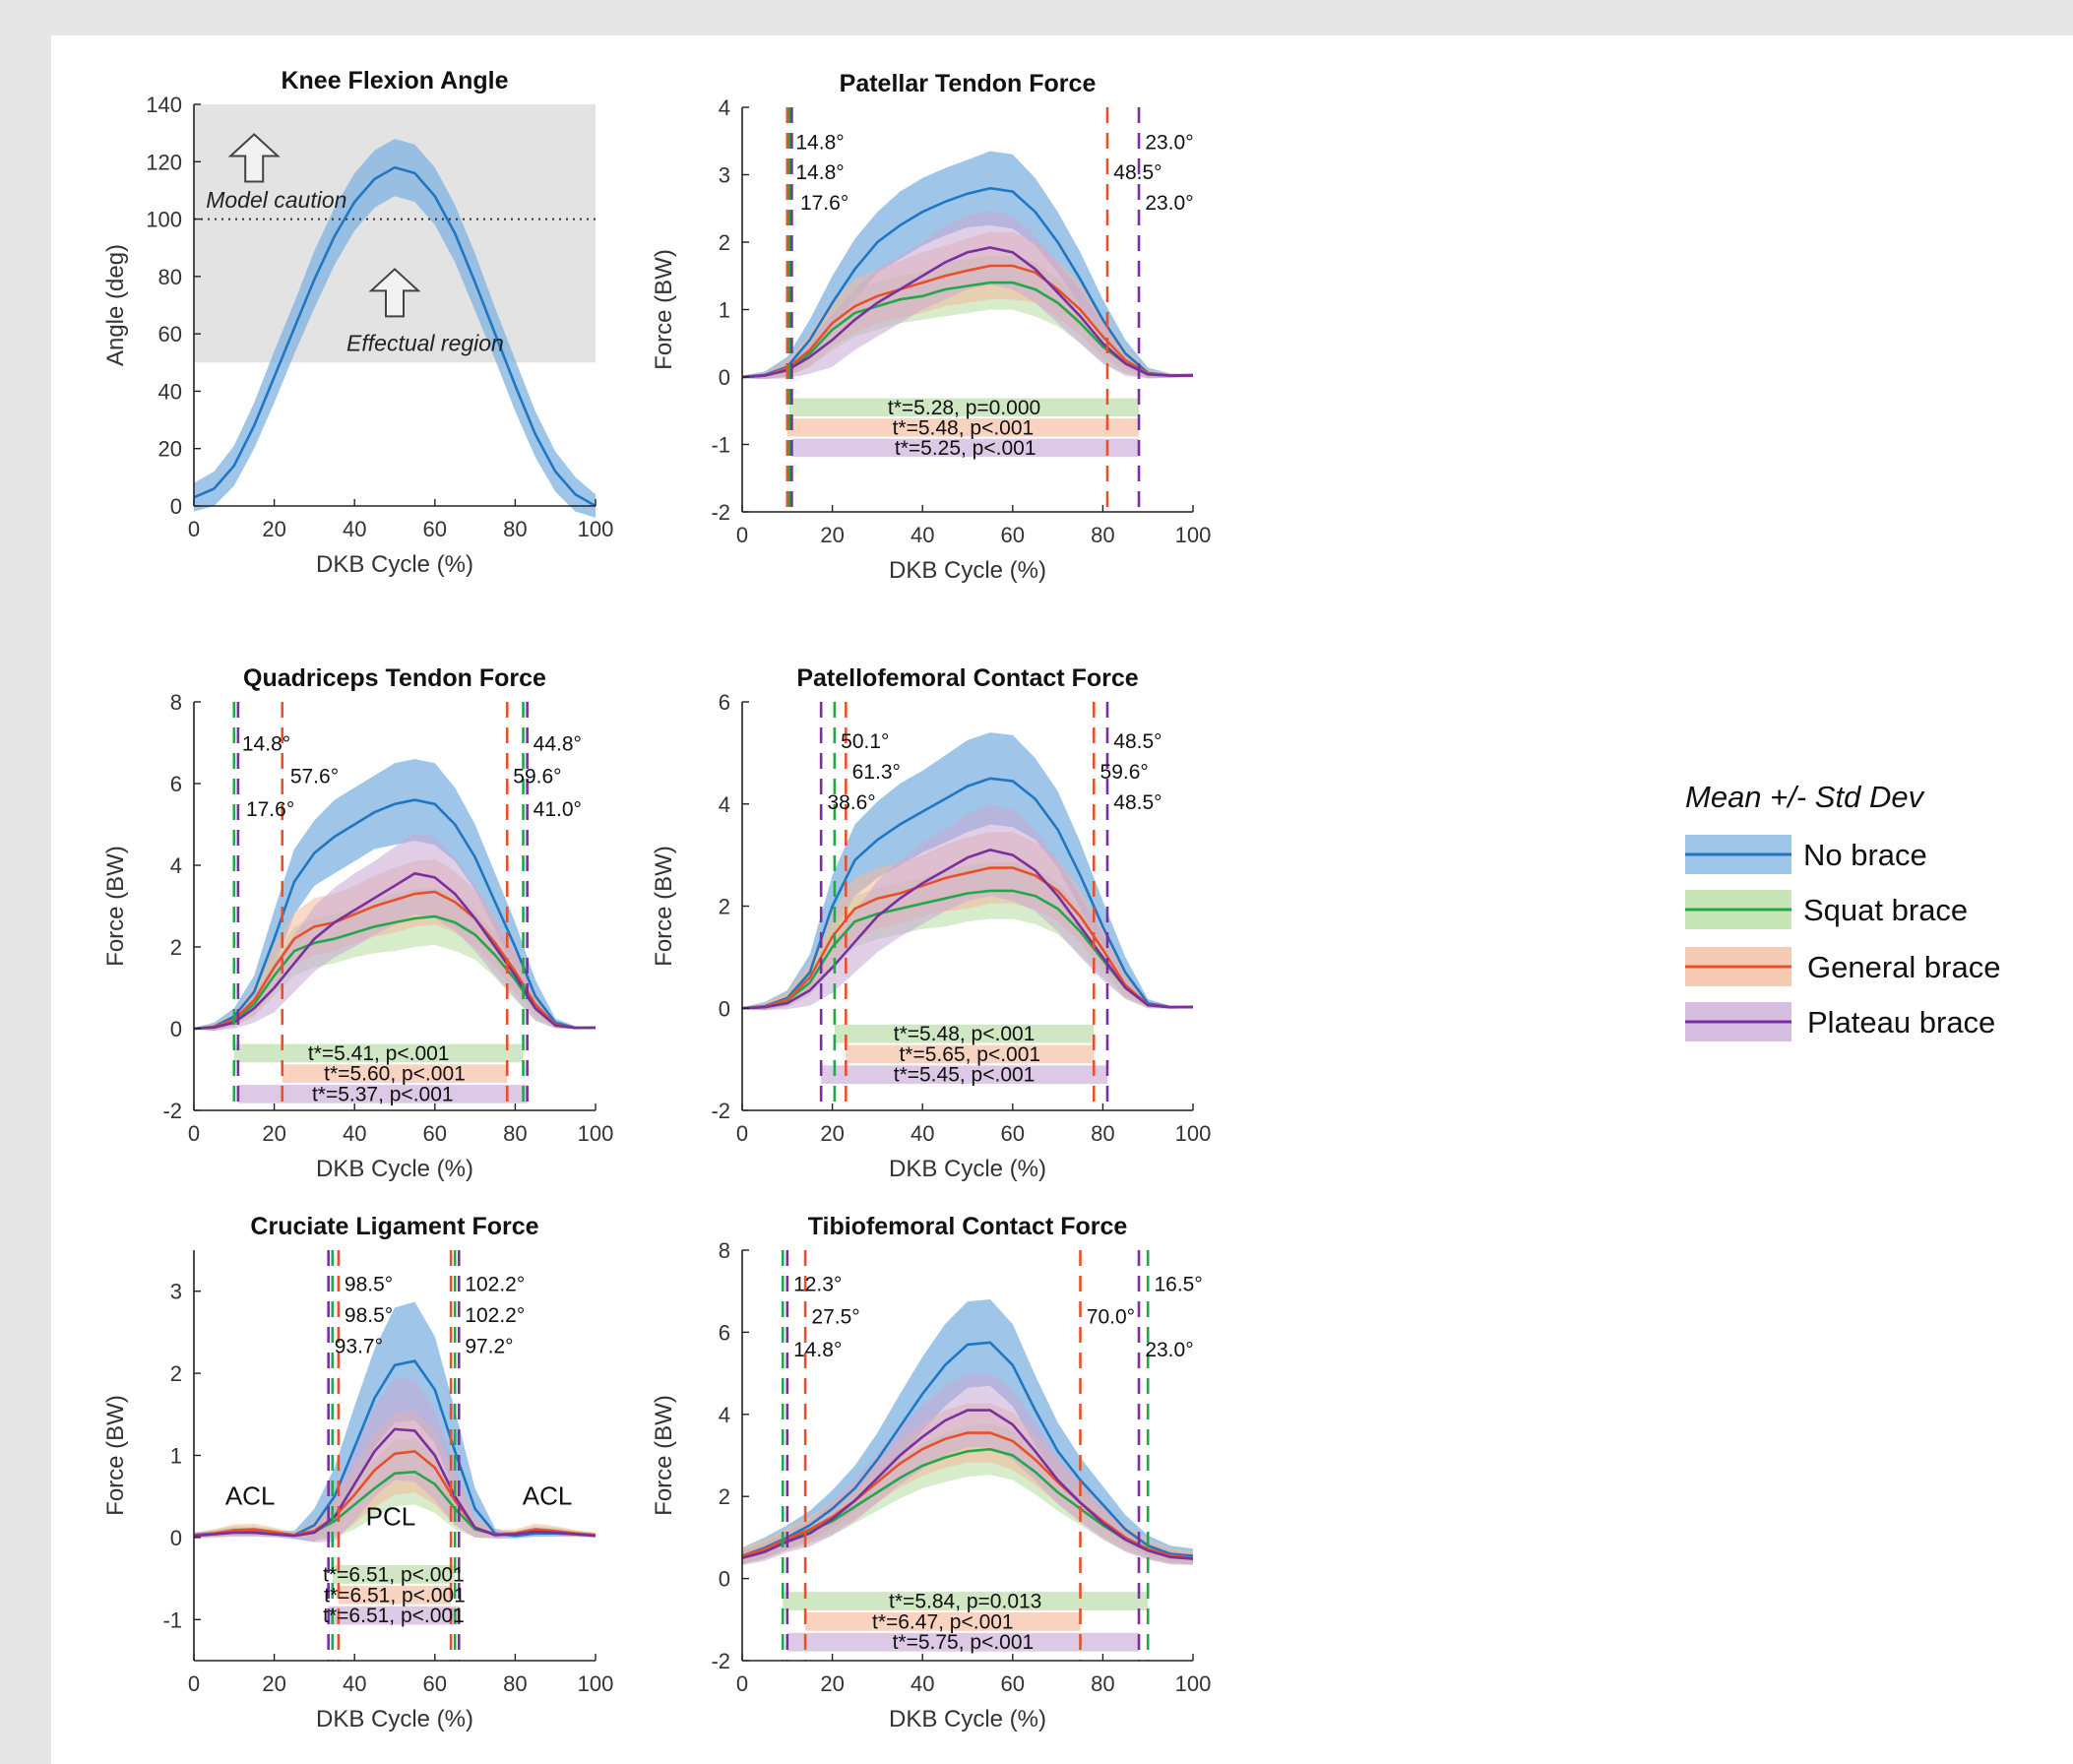 The width and height of the screenshot is (2073, 1764). Describe the element at coordinates (394, 678) in the screenshot. I see `chart-title: Quadriceps Tendon Force` at that location.